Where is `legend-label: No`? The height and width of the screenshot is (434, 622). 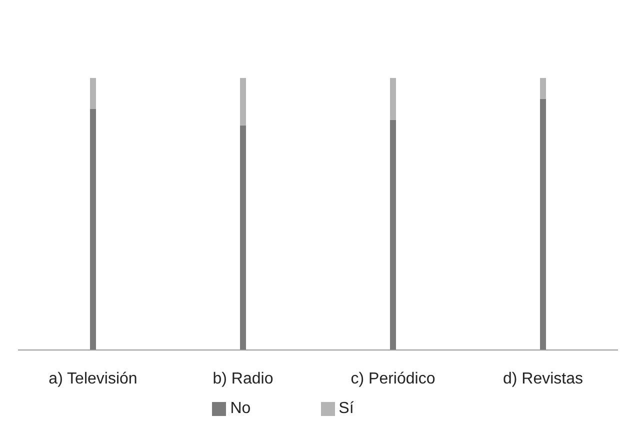 legend-label: No is located at coordinates (240, 408).